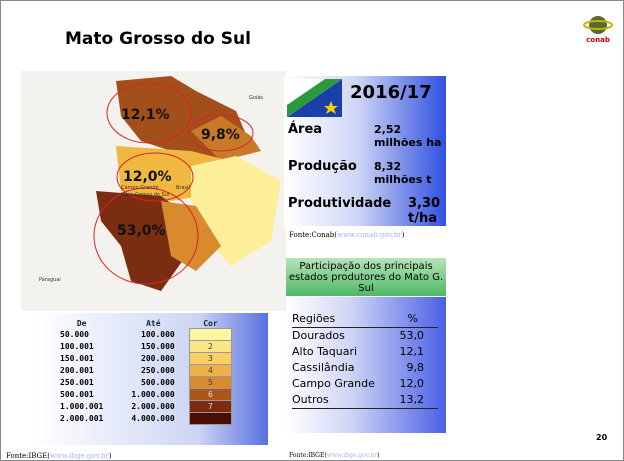 This screenshot has width=624, height=461. I want to click on legend-row: 2.000.001 4.000.000, so click(139, 418).